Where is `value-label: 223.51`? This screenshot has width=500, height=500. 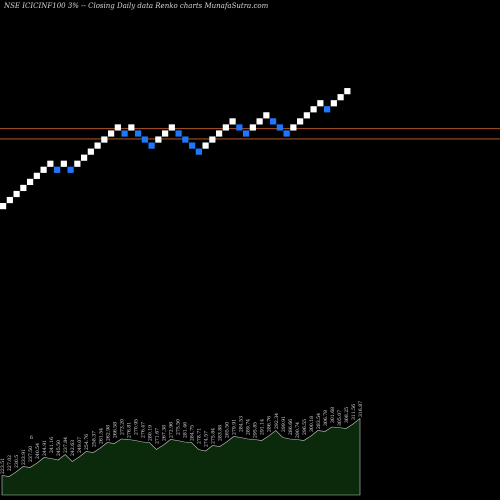
value-label: 223.51 is located at coordinates (3, 466).